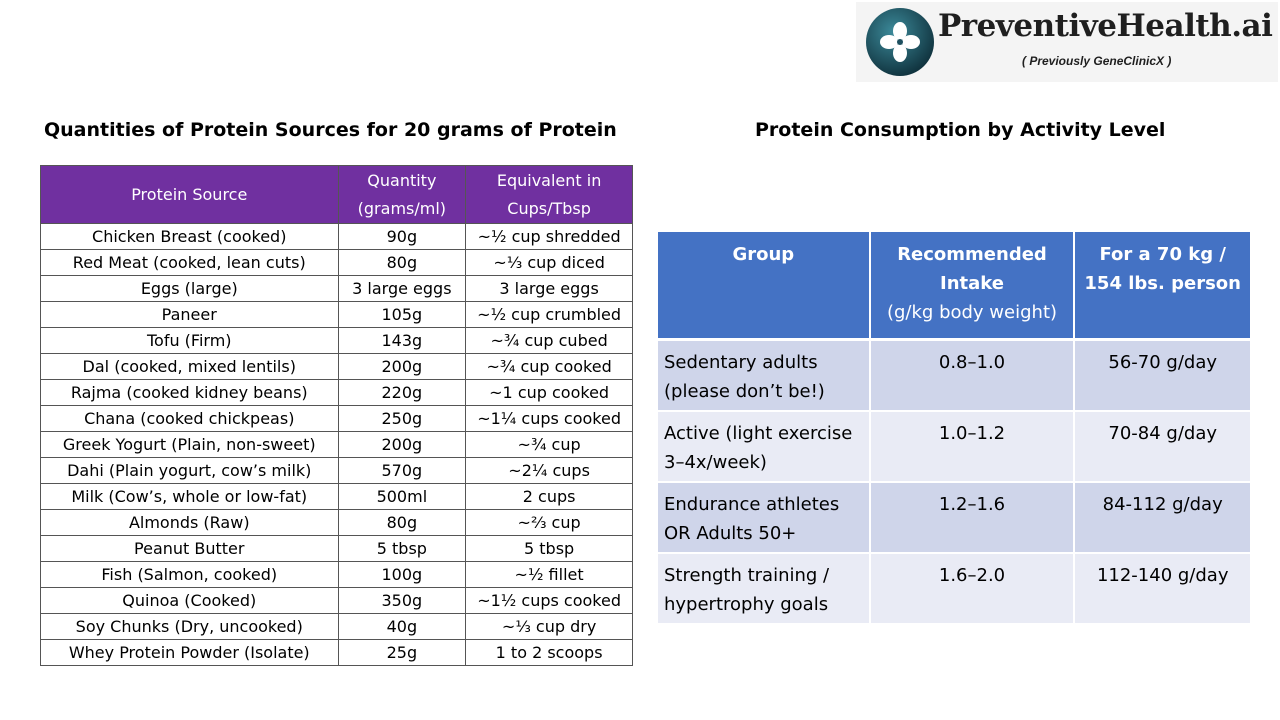 The image size is (1280, 720). I want to click on group-line: Sedentary adults, so click(741, 362).